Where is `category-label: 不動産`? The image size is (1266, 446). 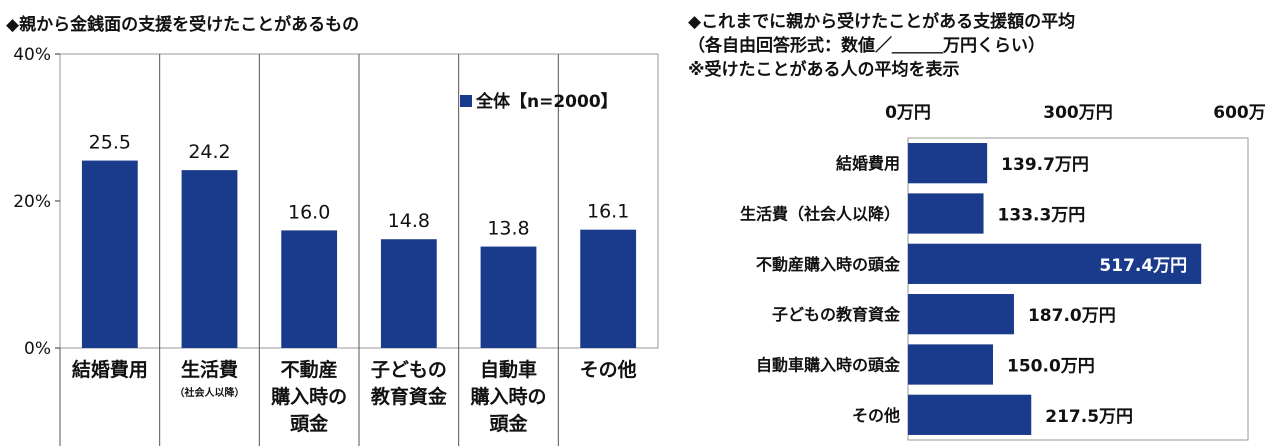 category-label: 不動産 is located at coordinates (309, 369).